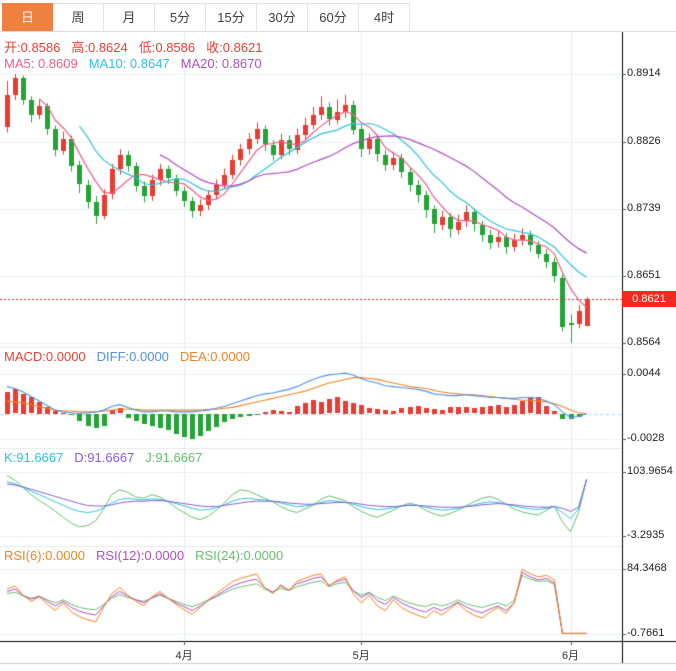  I want to click on legend-item: DIFF:0.0000, so click(132, 356).